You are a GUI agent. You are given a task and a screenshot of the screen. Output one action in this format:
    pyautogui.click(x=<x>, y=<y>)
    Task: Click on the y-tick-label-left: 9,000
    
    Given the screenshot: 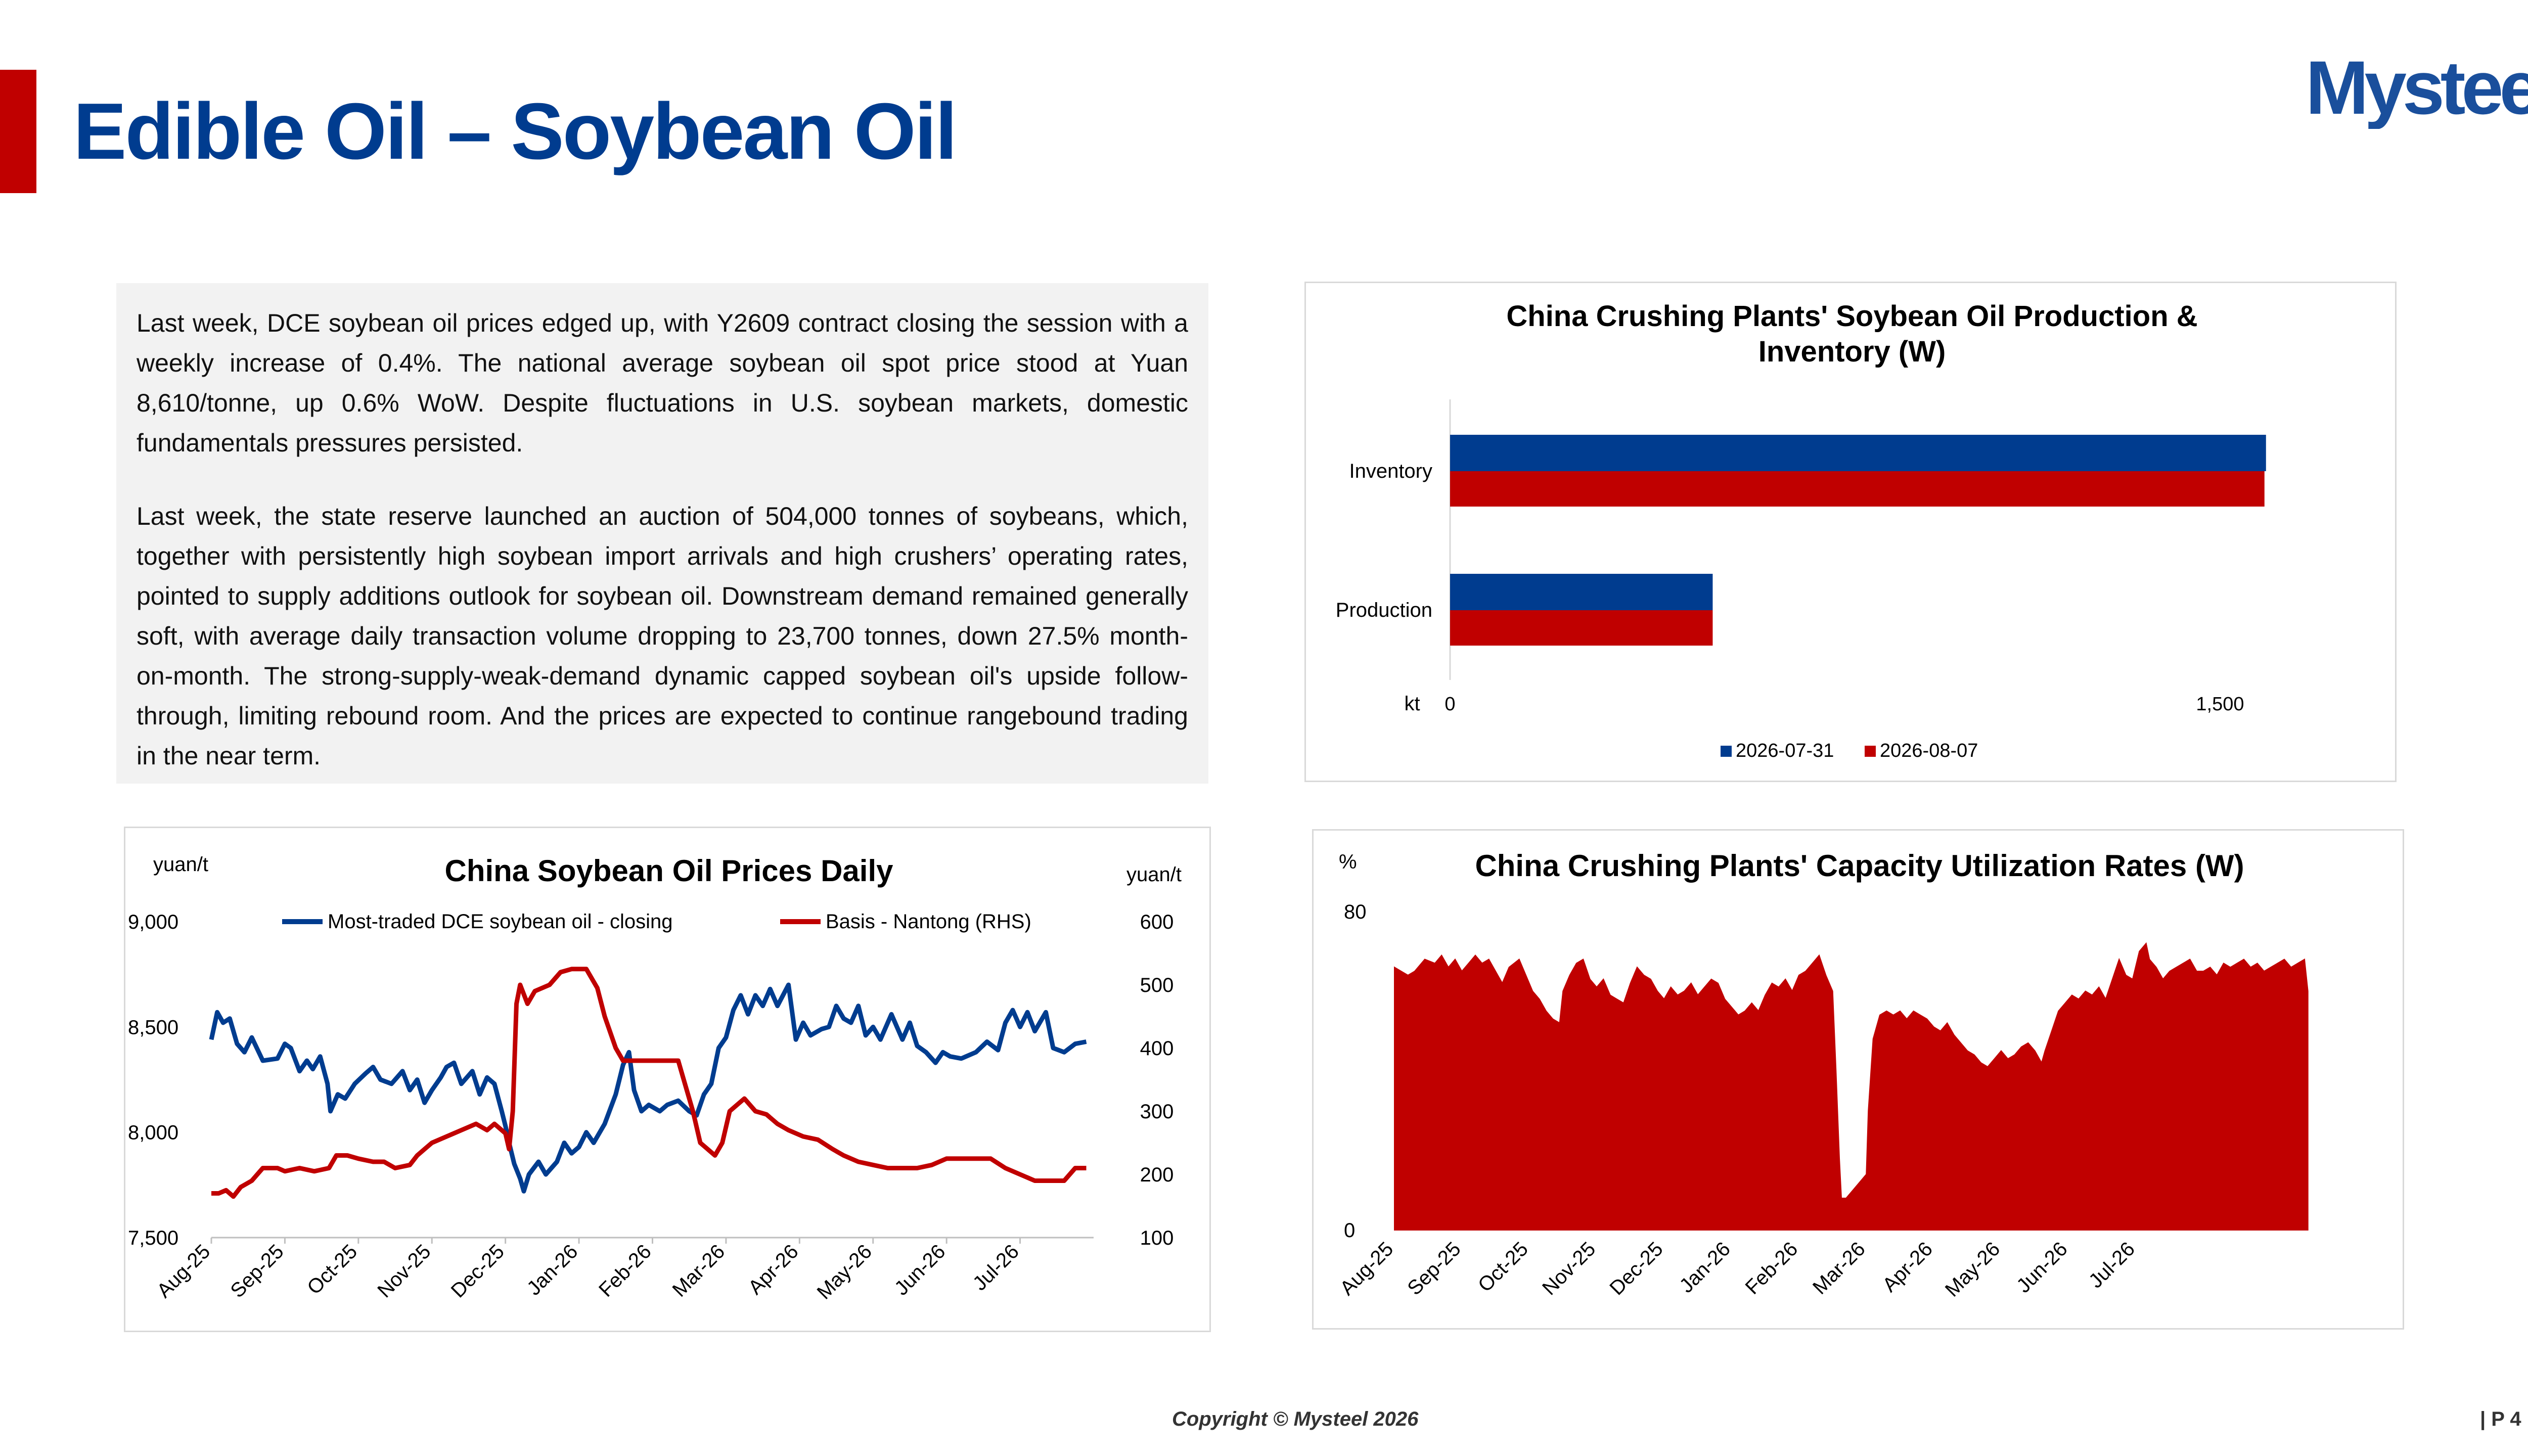 What is the action you would take?
    pyautogui.click(x=153, y=922)
    